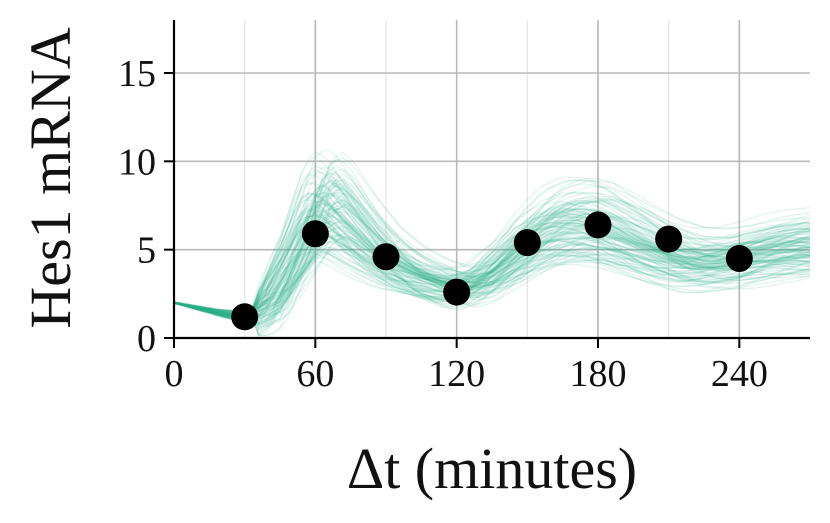 The height and width of the screenshot is (523, 830). What do you see at coordinates (315, 374) in the screenshot?
I see `x-tick-label: 60` at bounding box center [315, 374].